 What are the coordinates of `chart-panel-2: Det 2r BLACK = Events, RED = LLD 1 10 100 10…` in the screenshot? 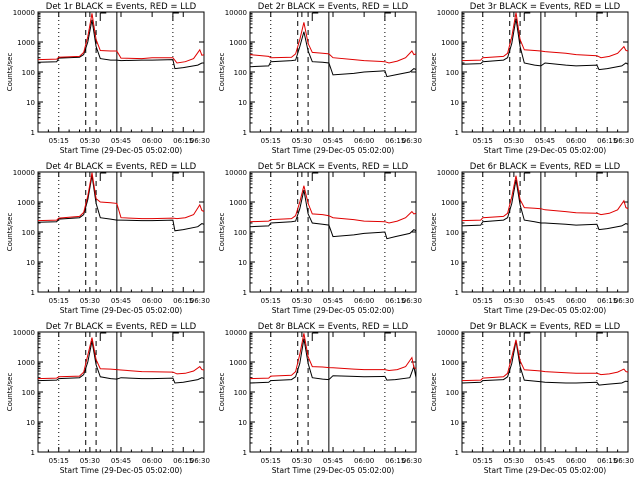 It's located at (320, 78).